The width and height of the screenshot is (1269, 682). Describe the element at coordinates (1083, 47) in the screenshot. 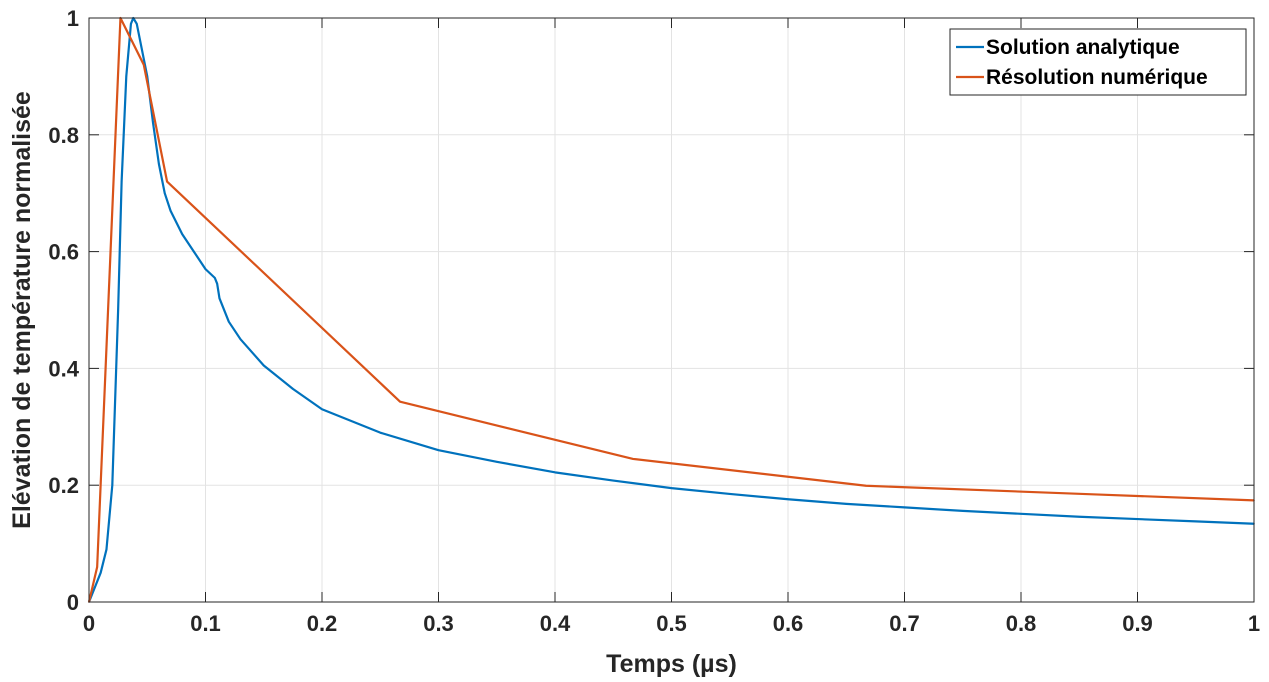

I see `legend-label: Solution analytique` at that location.